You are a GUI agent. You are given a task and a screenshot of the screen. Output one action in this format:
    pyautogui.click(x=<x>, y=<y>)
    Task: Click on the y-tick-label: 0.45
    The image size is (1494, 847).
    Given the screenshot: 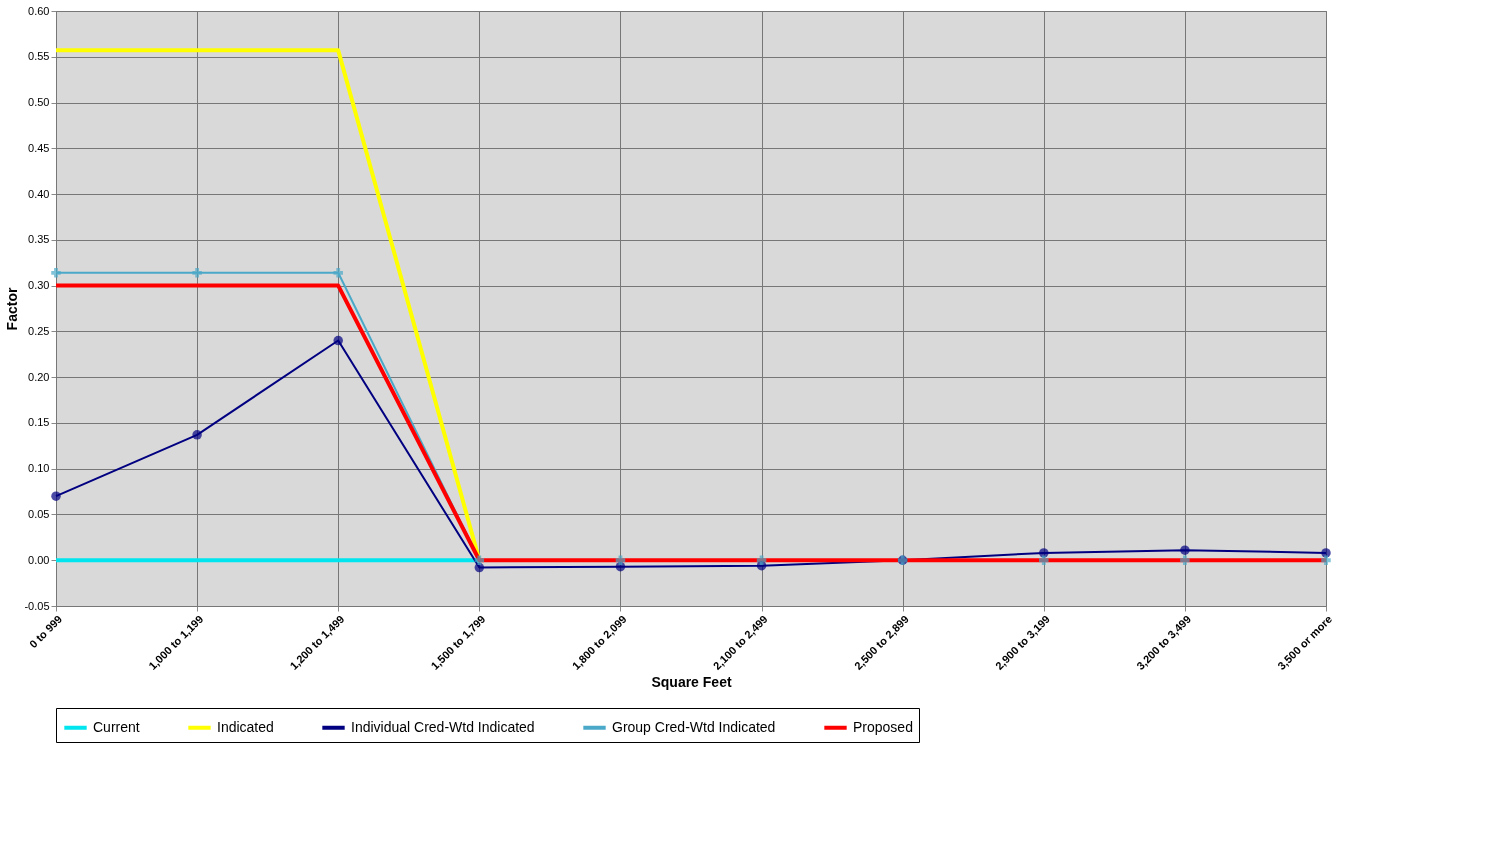 What is the action you would take?
    pyautogui.click(x=39, y=147)
    